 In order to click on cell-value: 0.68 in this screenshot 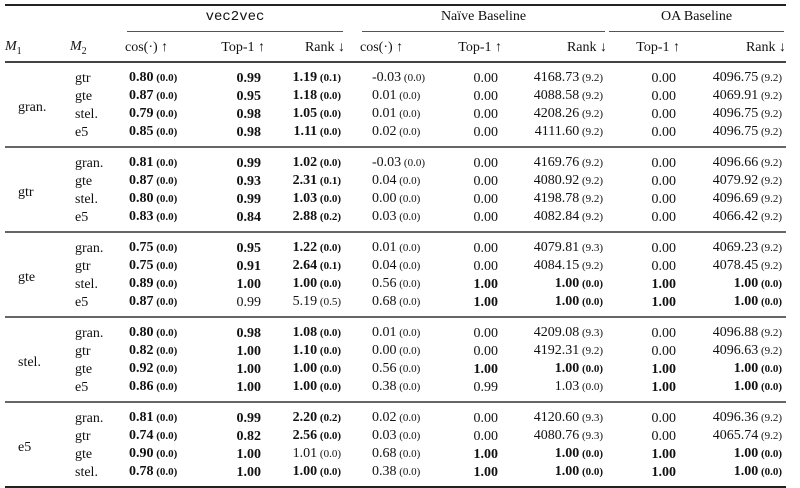, I will do `click(384, 301)`.